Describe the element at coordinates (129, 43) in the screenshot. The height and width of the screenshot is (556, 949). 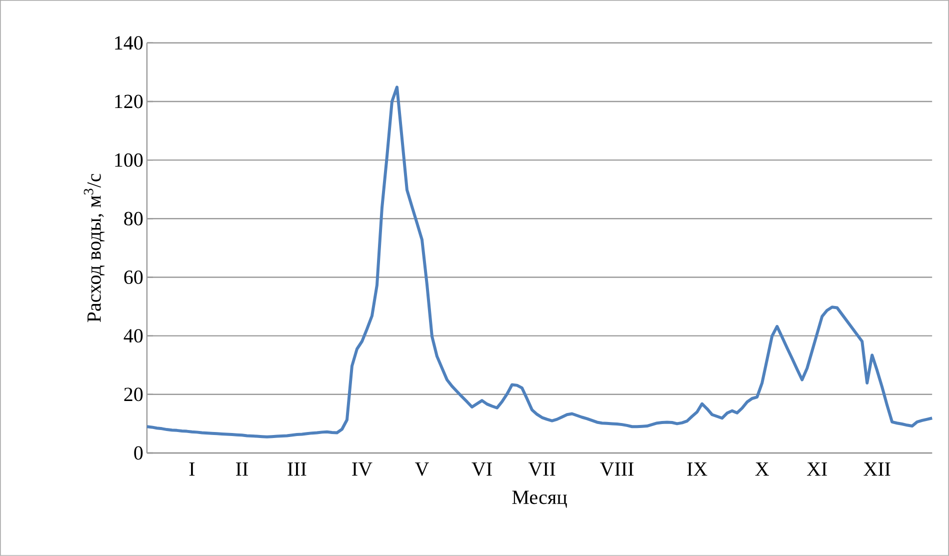
I see `y-tick-label: 140` at that location.